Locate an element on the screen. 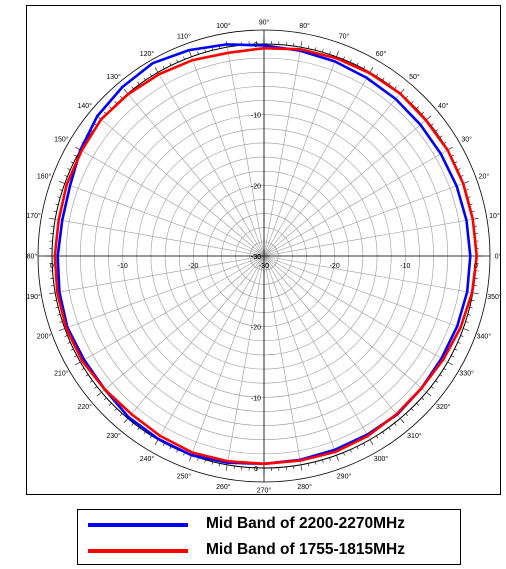  angle-tick-label: 260° is located at coordinates (223, 487).